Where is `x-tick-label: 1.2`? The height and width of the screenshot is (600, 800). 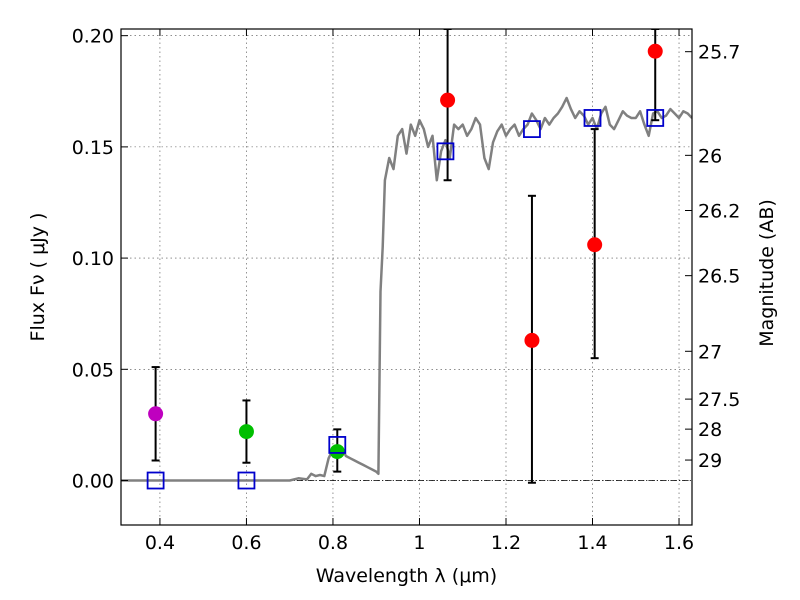
x-tick-label: 1.2 is located at coordinates (506, 543).